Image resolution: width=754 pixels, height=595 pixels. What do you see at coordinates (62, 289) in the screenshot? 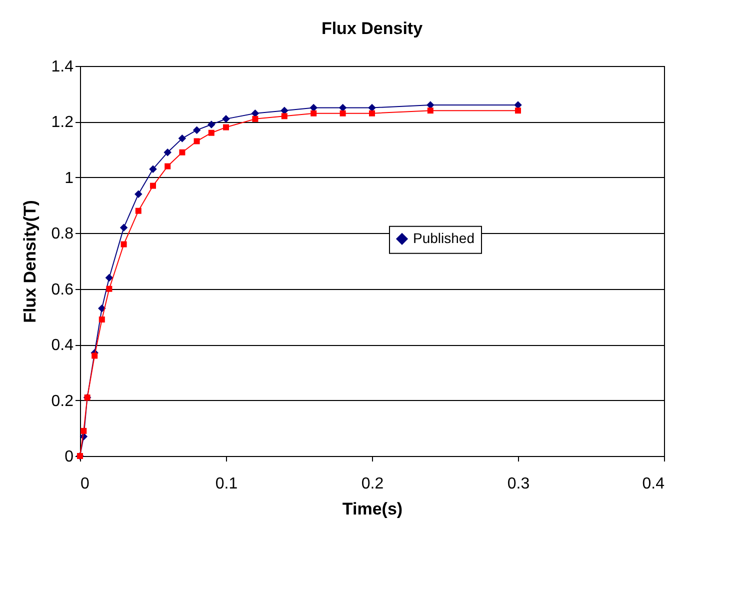
I see `y-tick-label: 0.6` at bounding box center [62, 289].